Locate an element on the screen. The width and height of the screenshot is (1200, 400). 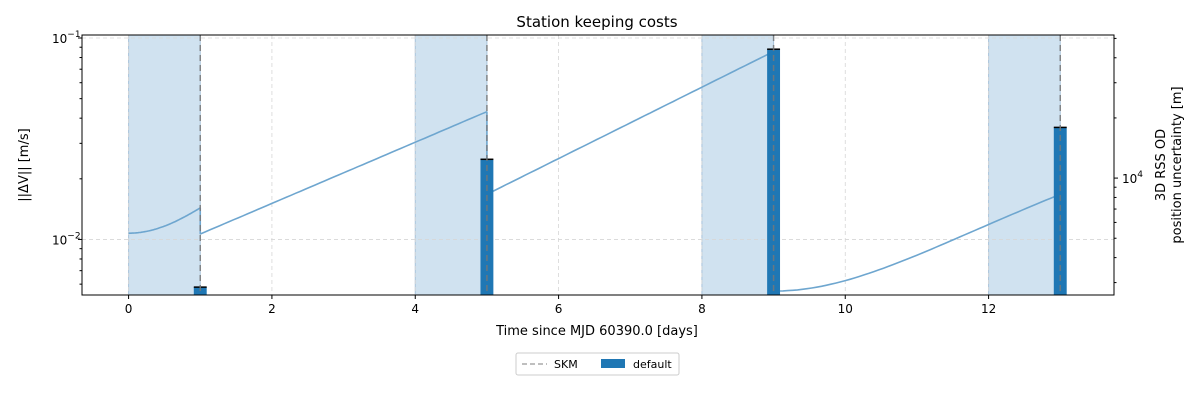
legend-skm-label: SKM is located at coordinates (566, 364).